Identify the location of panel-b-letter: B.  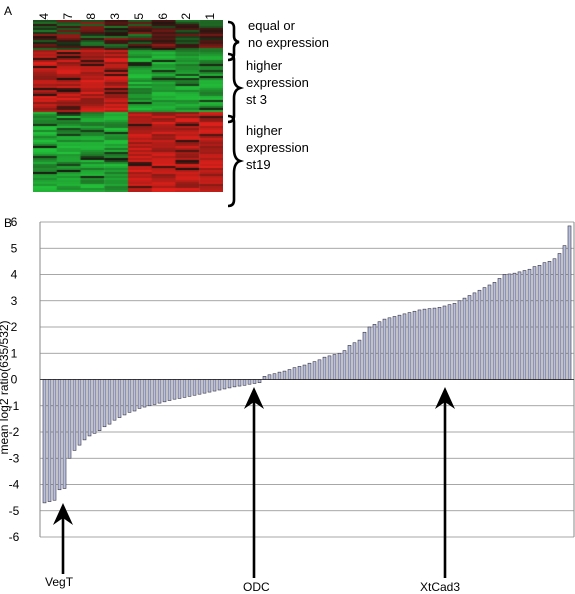
(8, 223).